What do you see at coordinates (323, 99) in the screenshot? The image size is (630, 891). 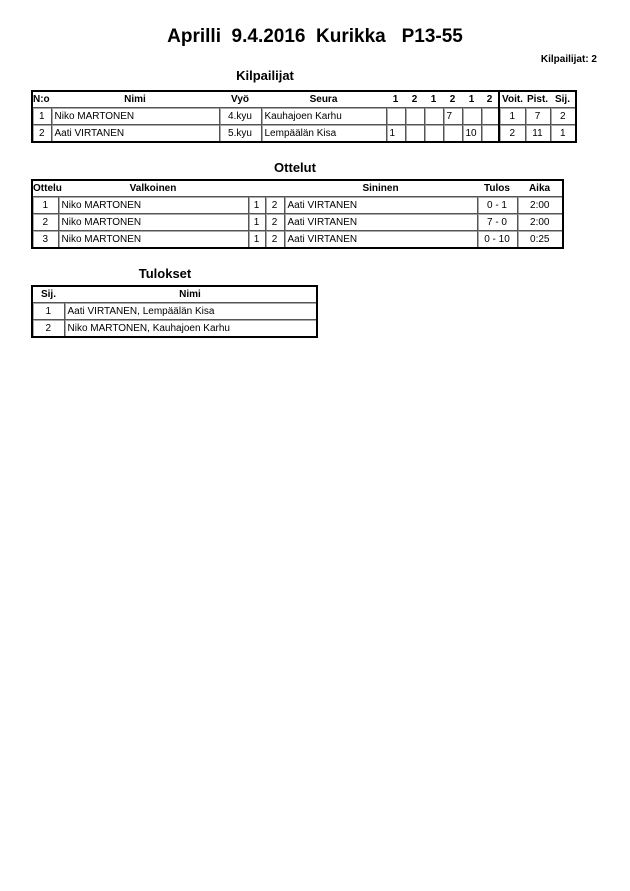 I see `col-header: Seura` at bounding box center [323, 99].